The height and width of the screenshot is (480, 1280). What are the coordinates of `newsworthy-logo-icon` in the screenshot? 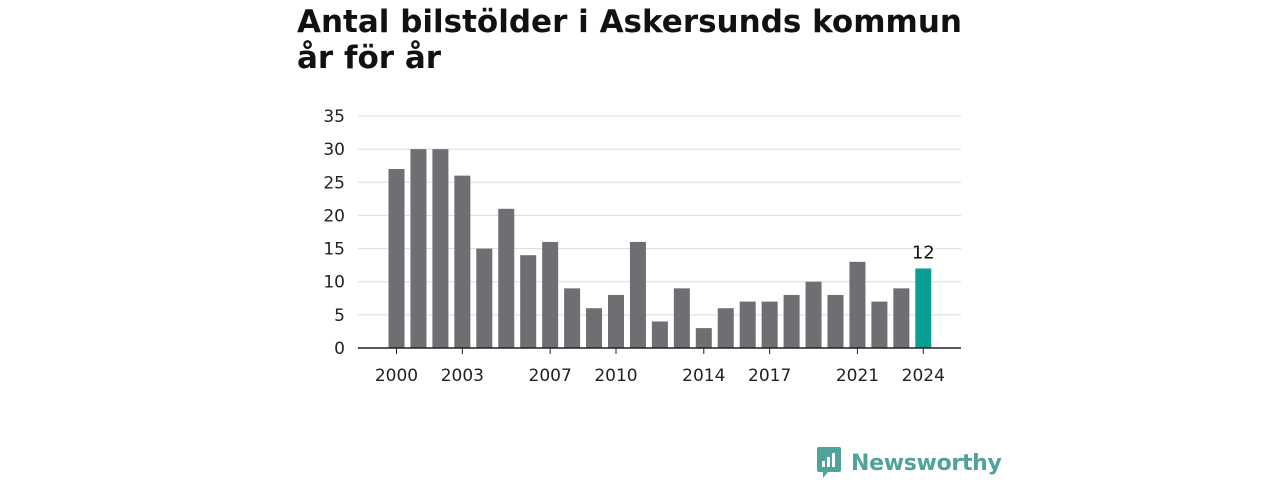 It's located at (829, 462).